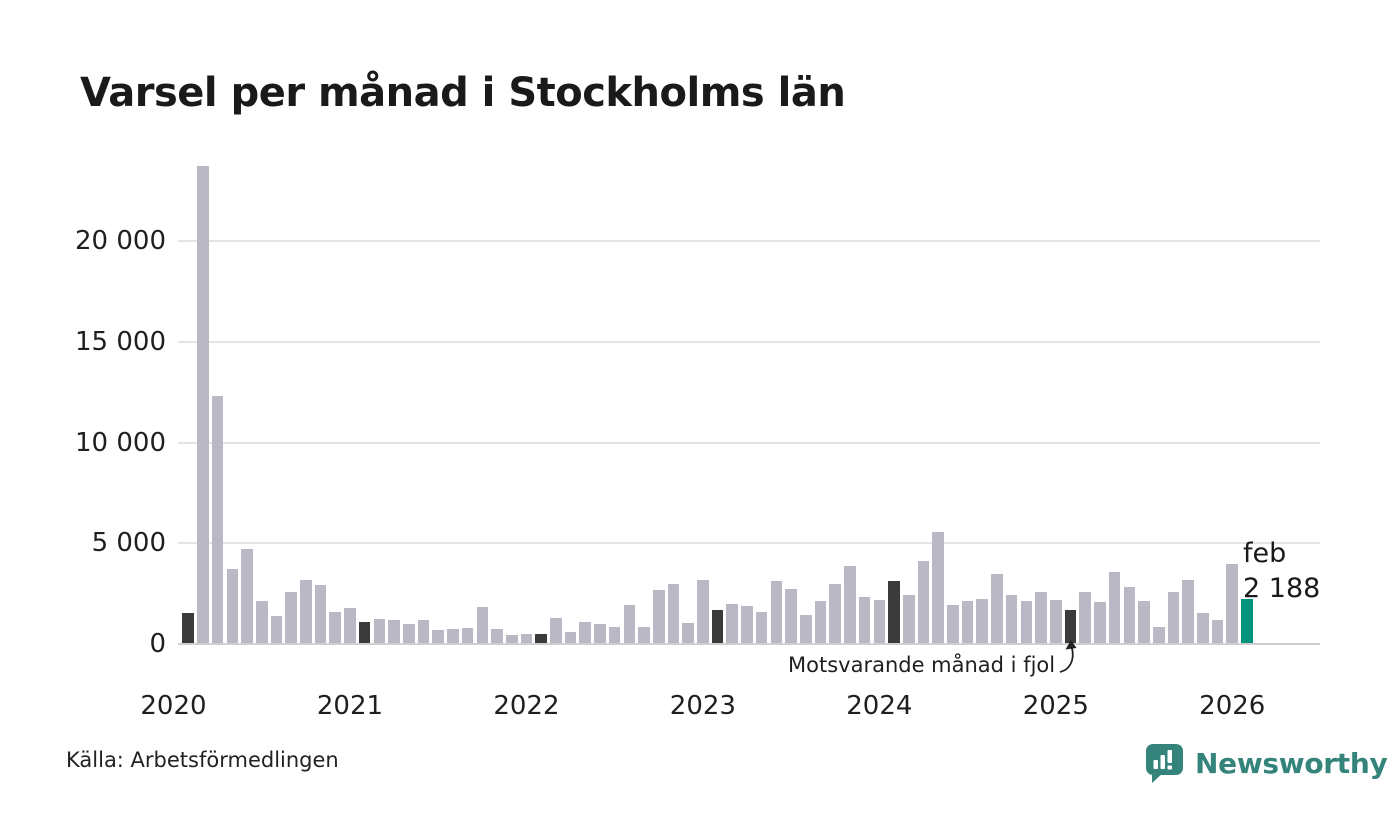 This screenshot has width=1400, height=840. What do you see at coordinates (835, 613) in the screenshot?
I see `bar-2023-okt` at bounding box center [835, 613].